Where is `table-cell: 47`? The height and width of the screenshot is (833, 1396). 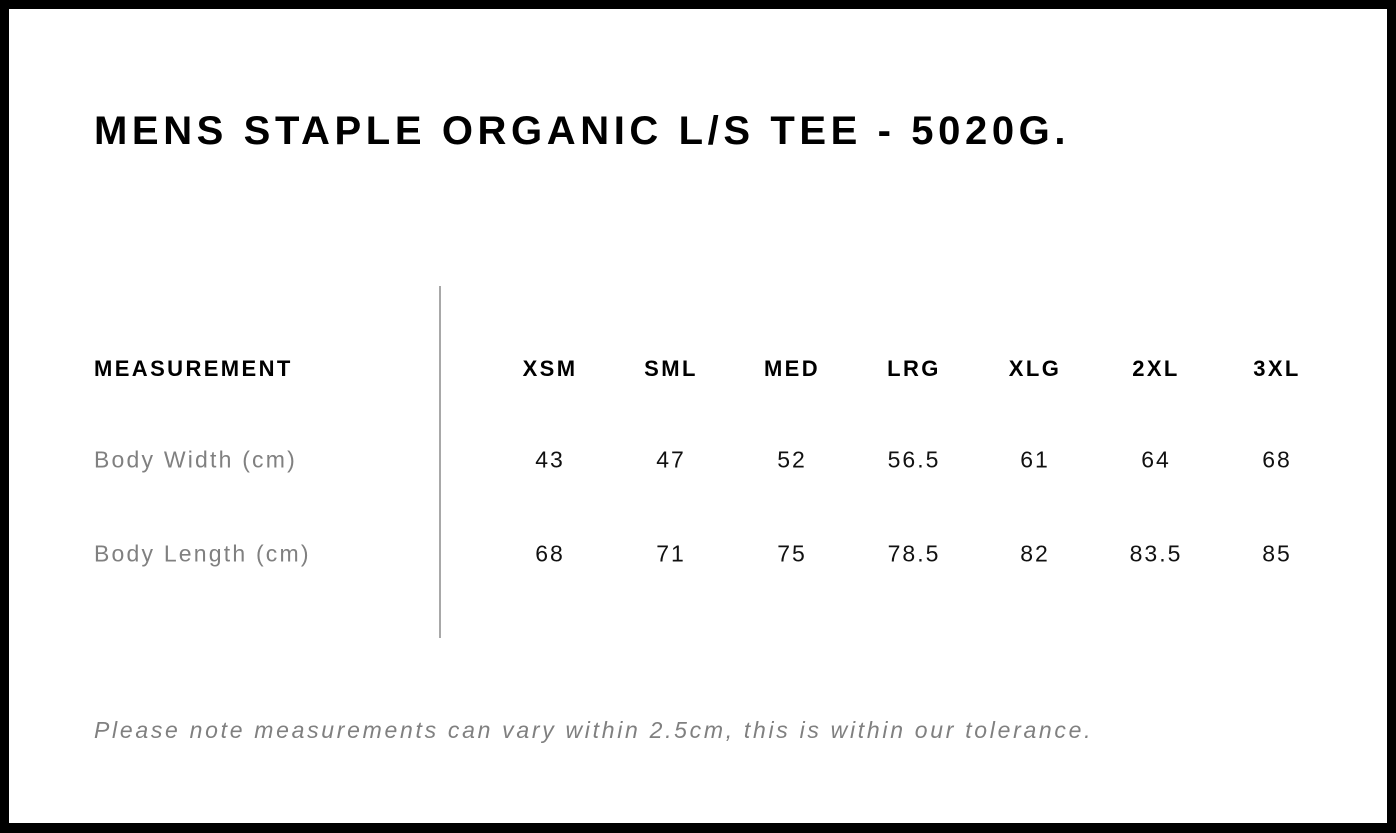 table-cell: 47 is located at coordinates (671, 459).